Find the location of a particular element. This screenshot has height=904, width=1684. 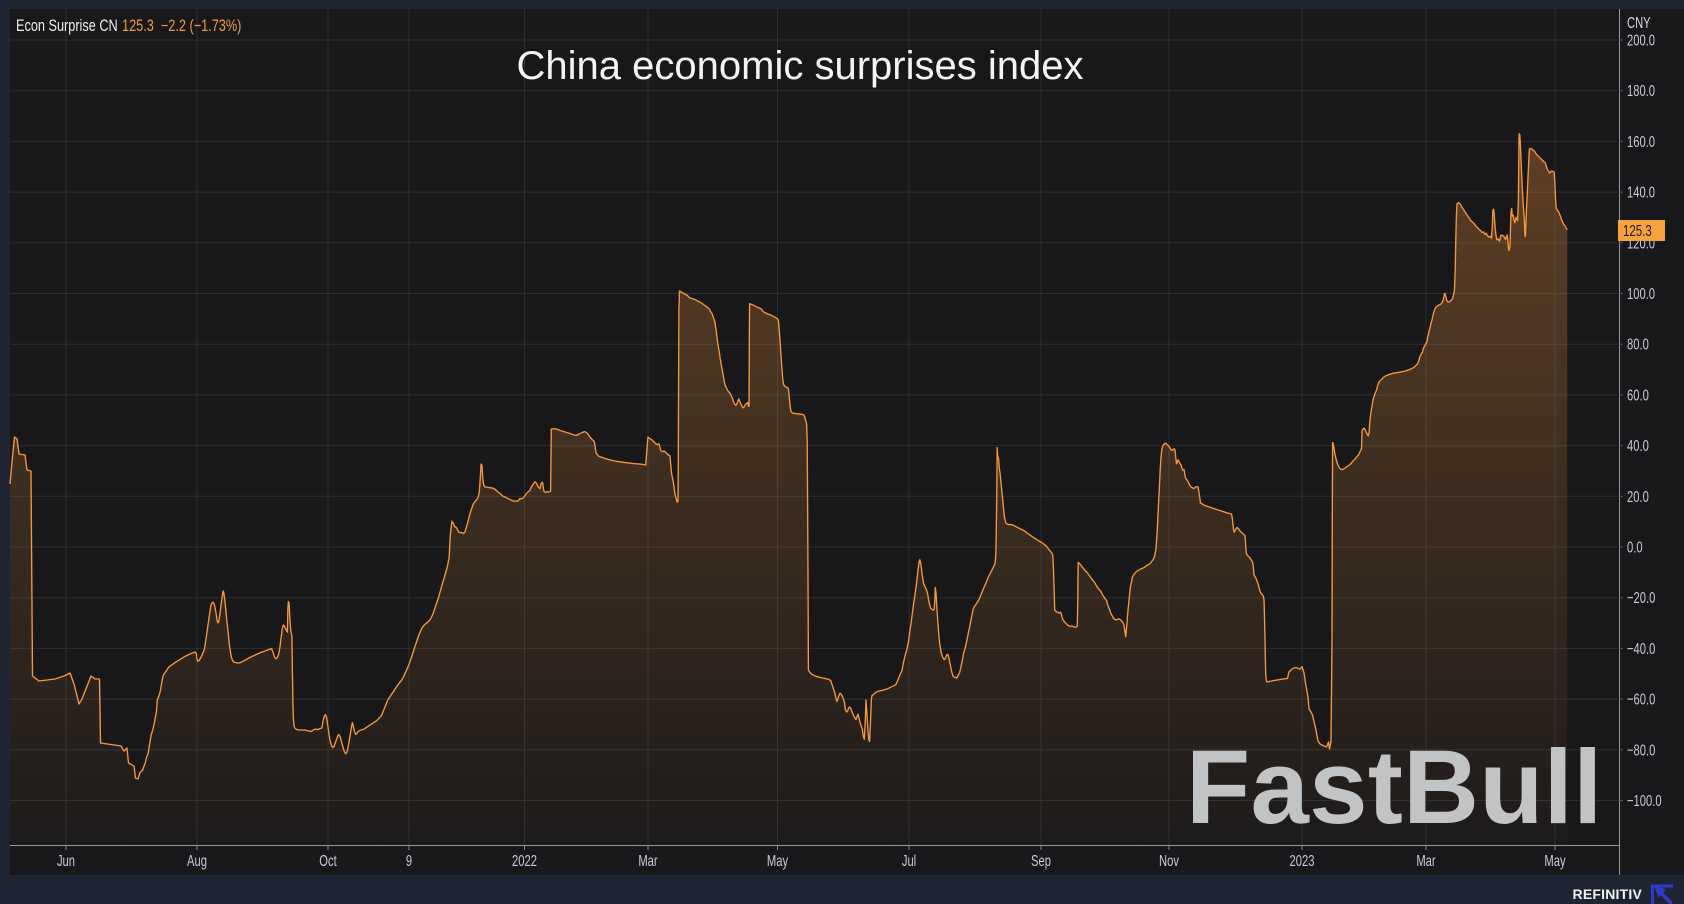

svg-text: 40.0 is located at coordinates (1638, 446).